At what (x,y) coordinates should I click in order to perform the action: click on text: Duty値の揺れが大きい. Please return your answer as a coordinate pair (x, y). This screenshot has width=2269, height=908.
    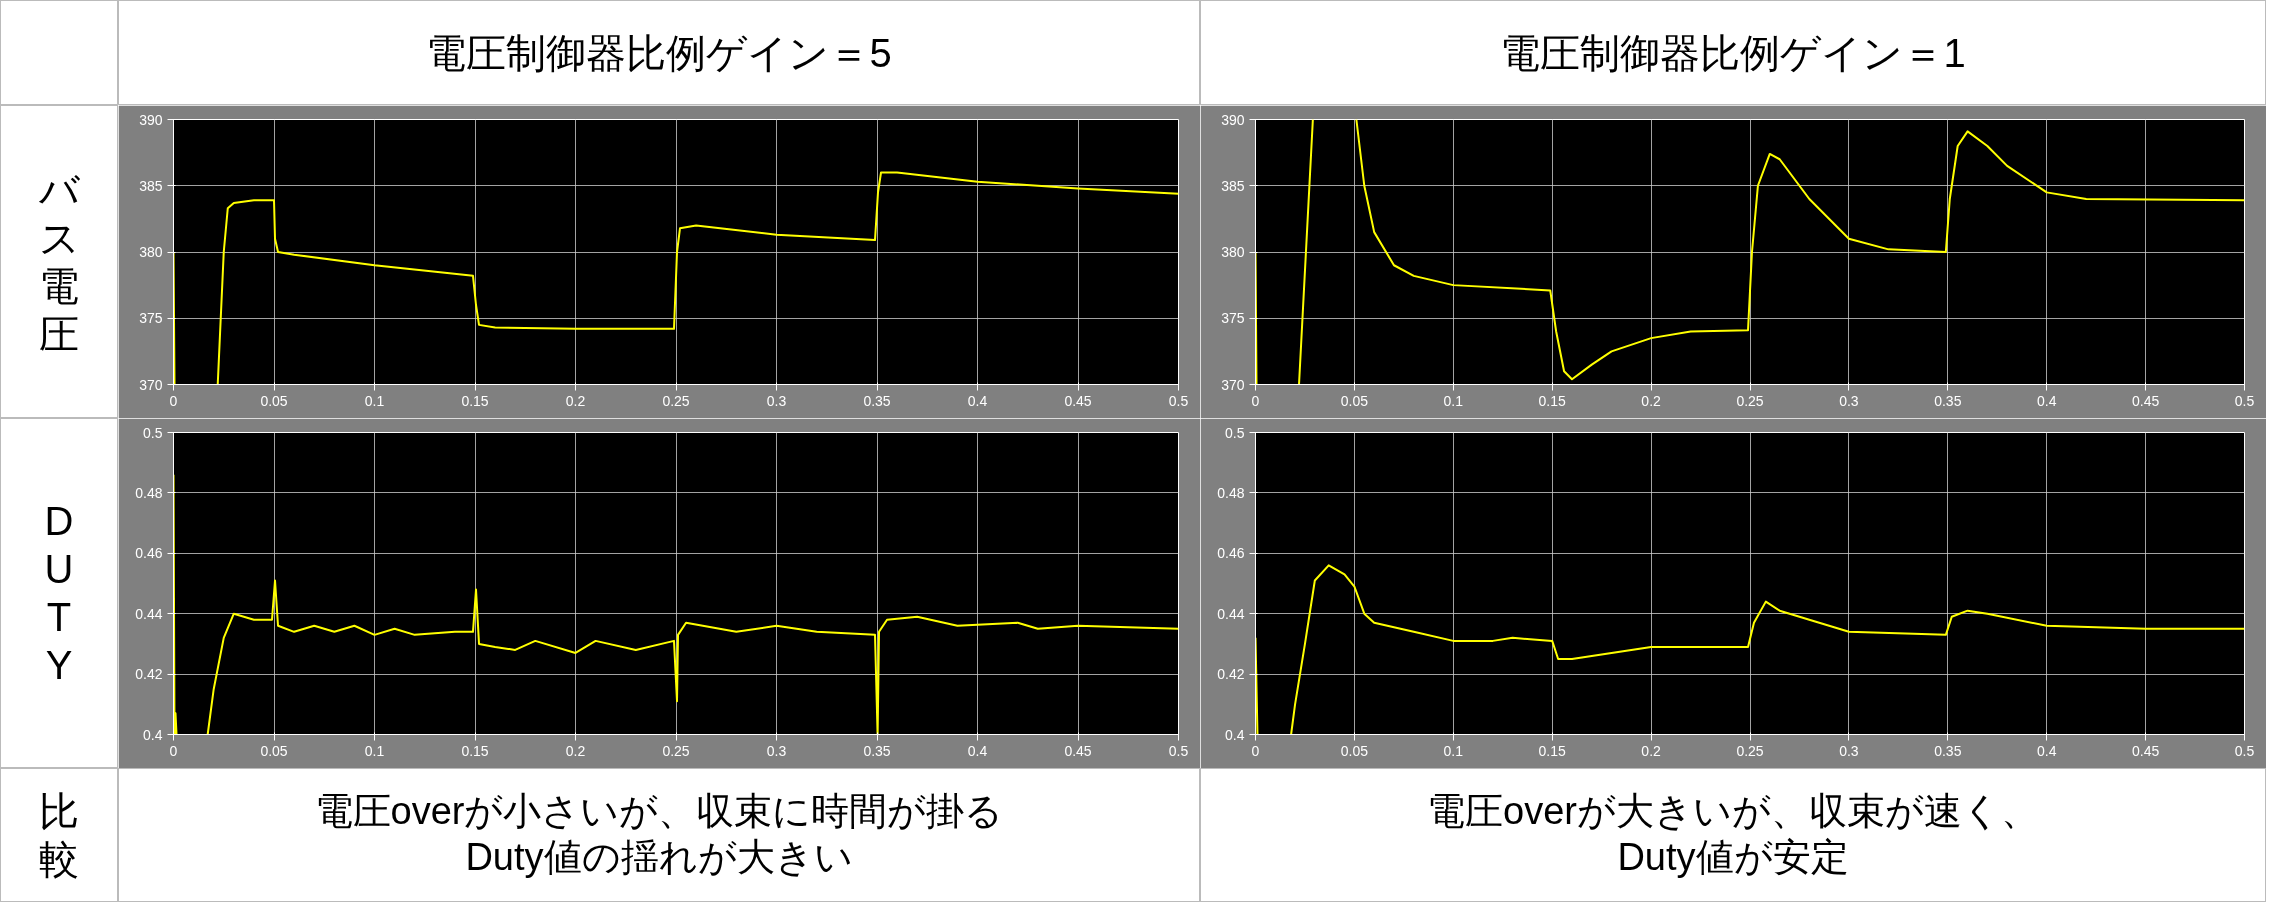
    Looking at the image, I should click on (659, 857).